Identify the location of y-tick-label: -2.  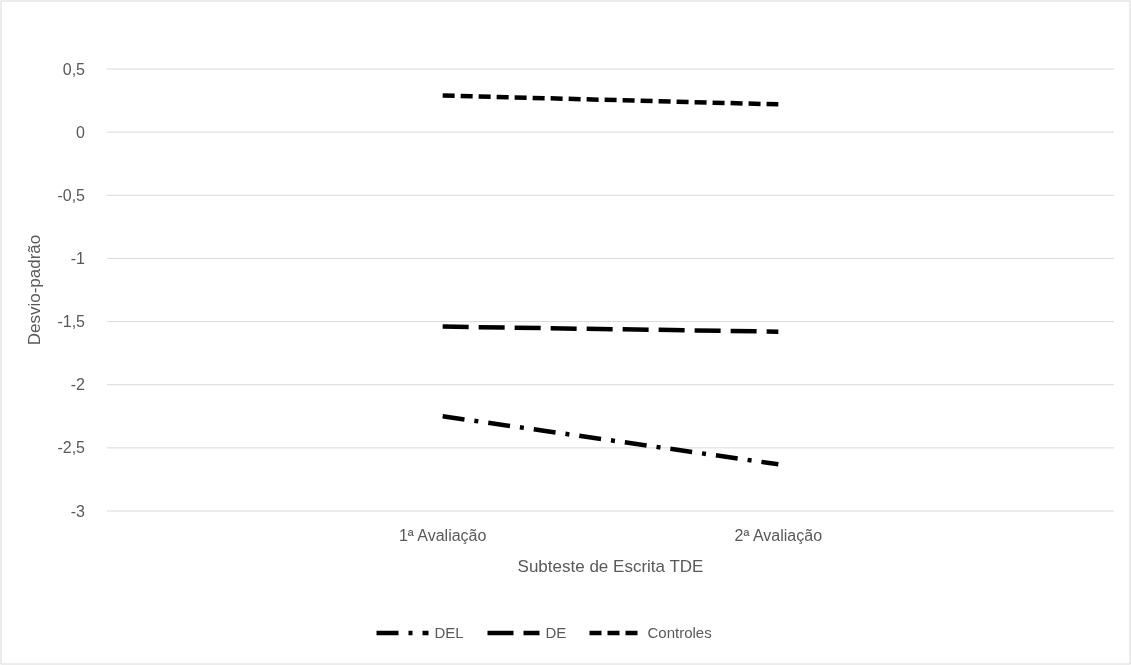
(78, 385).